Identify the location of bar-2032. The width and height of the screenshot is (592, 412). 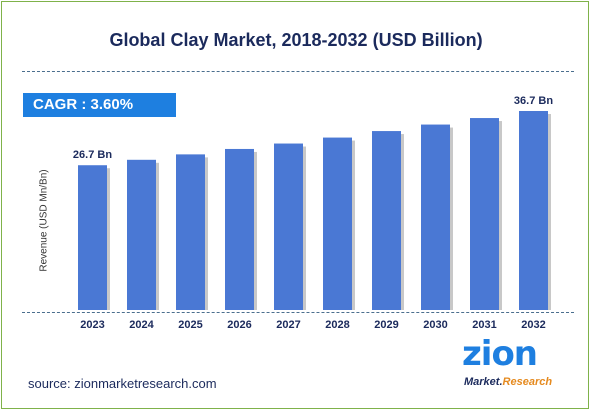
(533, 210).